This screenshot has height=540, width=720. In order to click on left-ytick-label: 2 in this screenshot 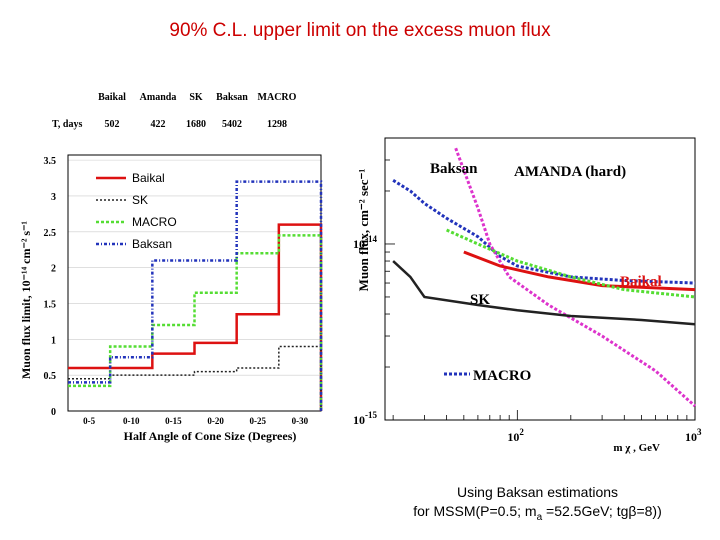, I will do `click(53, 269)`.